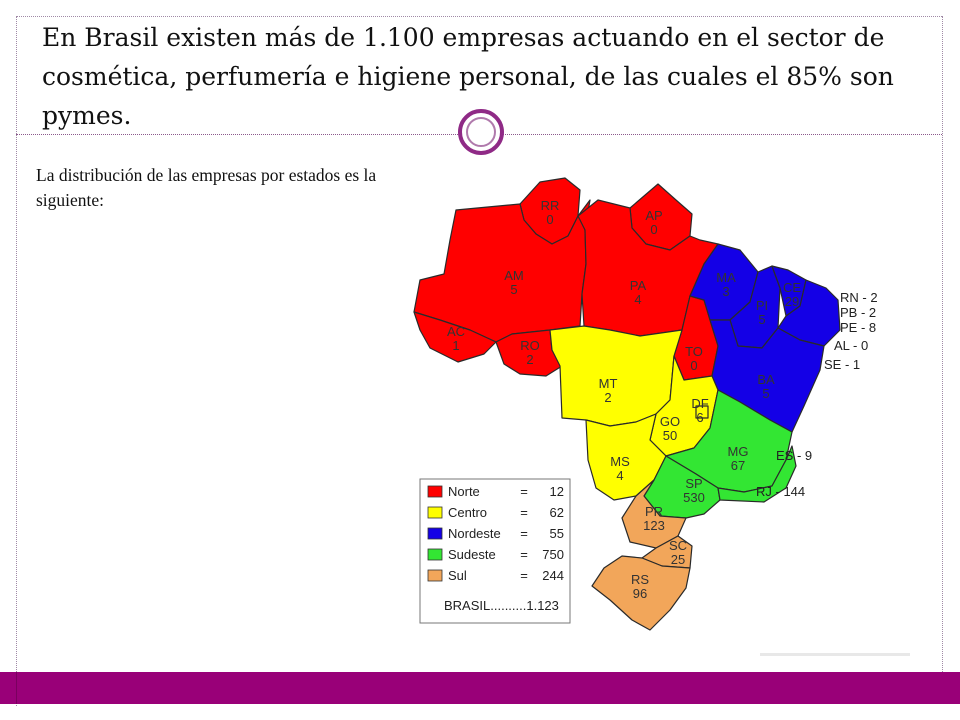 The height and width of the screenshot is (720, 960). I want to click on slide-frame-left, so click(17, 361).